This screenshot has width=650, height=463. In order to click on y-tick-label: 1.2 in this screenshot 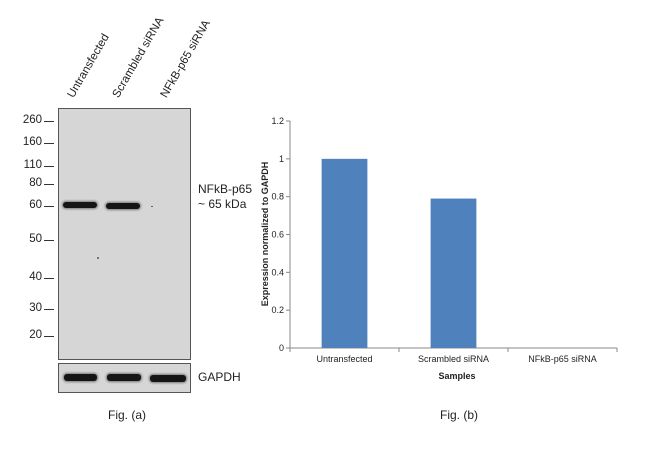, I will do `click(277, 121)`.